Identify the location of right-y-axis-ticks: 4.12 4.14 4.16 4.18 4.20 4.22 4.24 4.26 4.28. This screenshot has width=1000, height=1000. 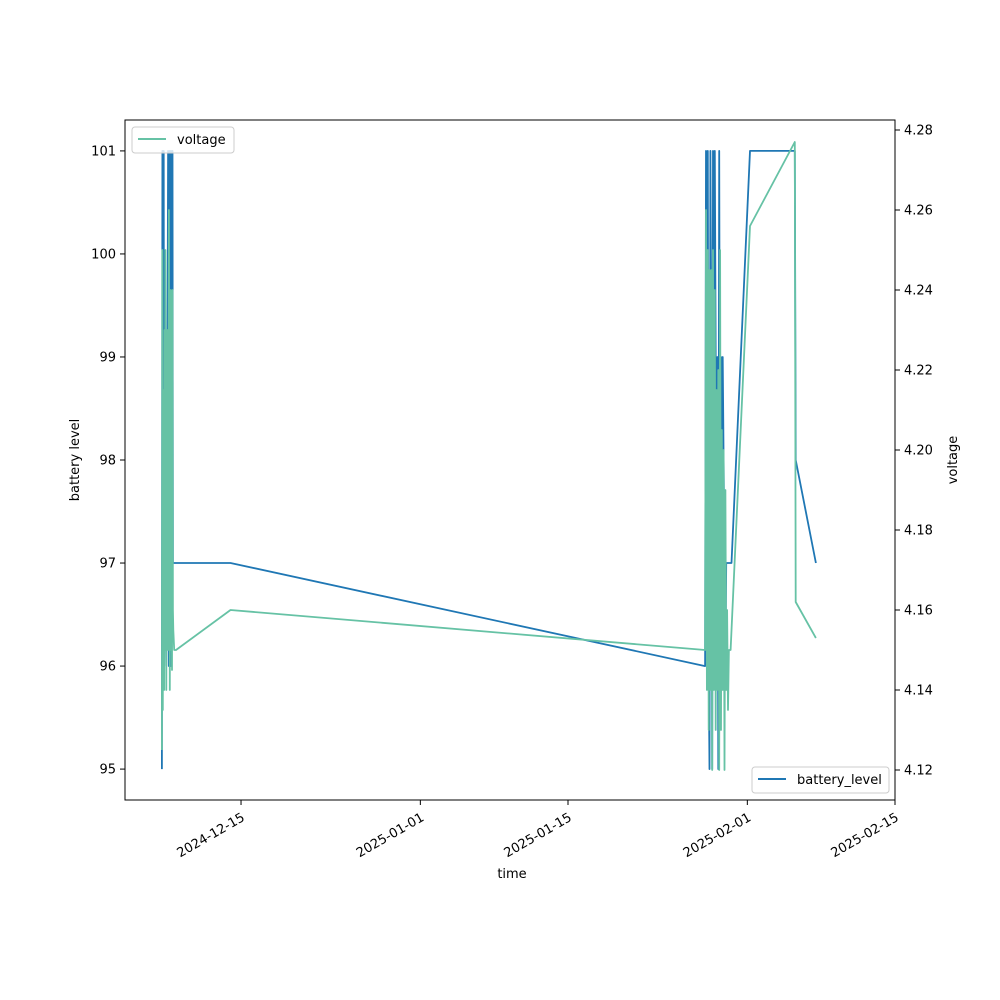
(914, 451).